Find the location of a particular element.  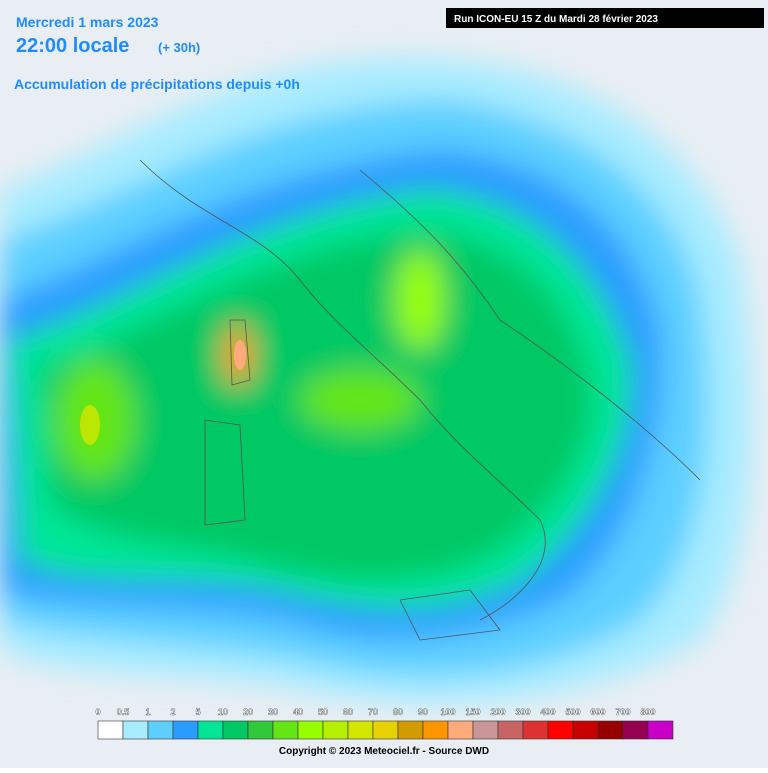

run-box is located at coordinates (605, 18).